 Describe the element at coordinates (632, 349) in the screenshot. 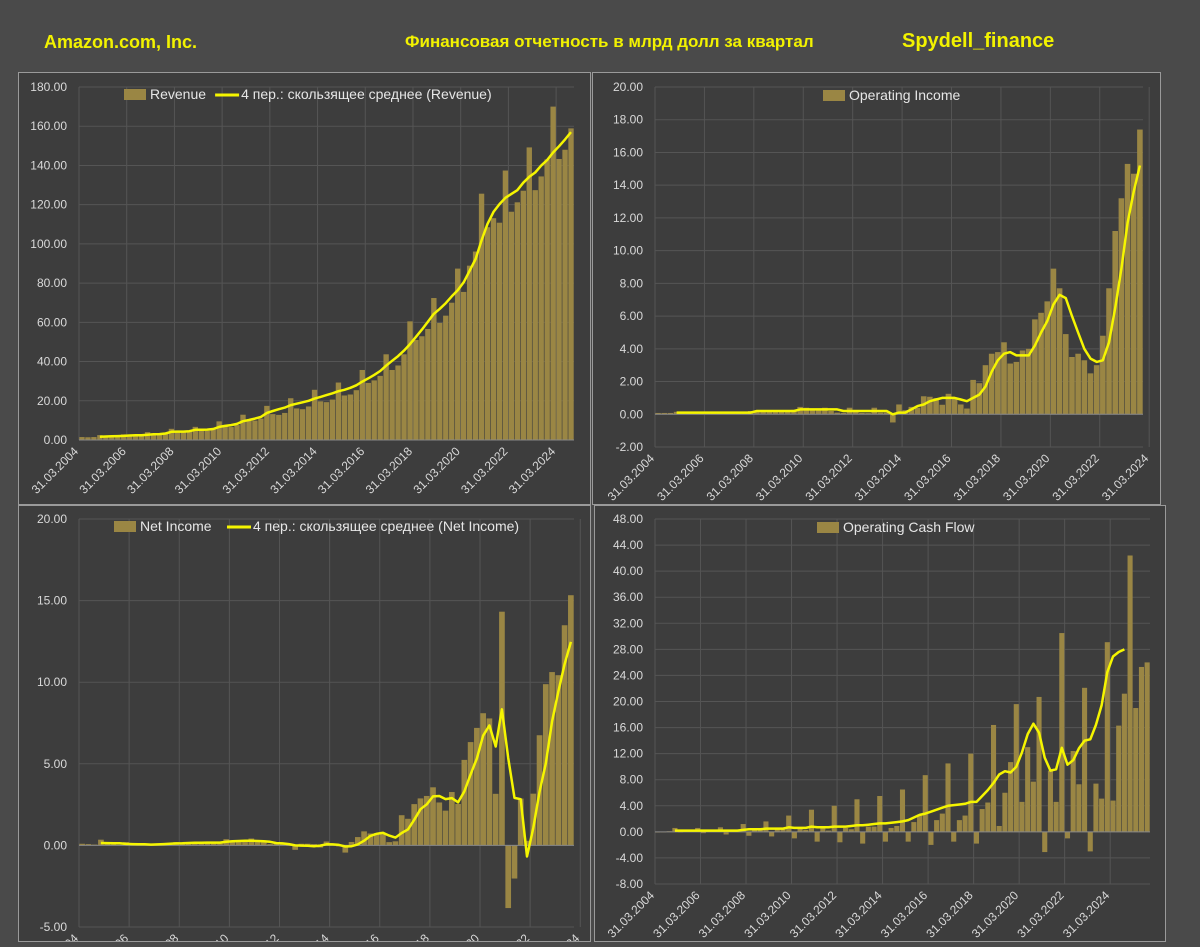

I see `y-tick-label: 4.00` at that location.